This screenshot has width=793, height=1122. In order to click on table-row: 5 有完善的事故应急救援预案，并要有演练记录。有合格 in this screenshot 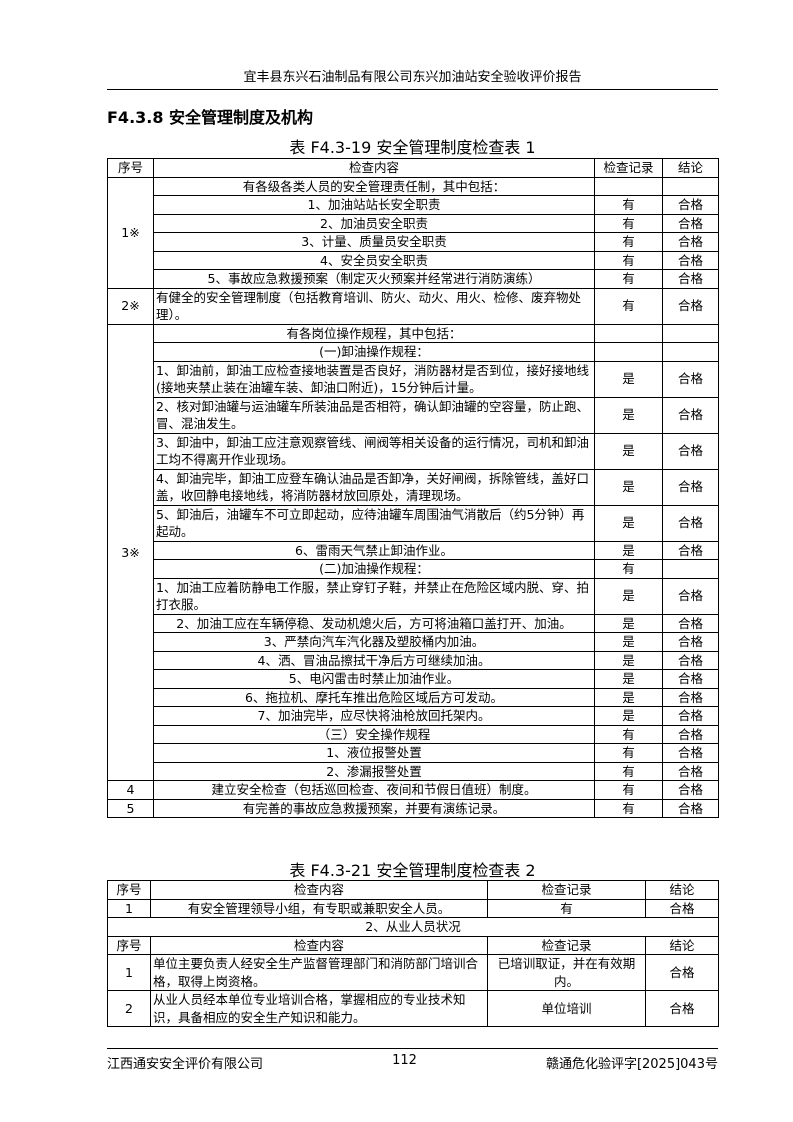, I will do `click(413, 808)`.